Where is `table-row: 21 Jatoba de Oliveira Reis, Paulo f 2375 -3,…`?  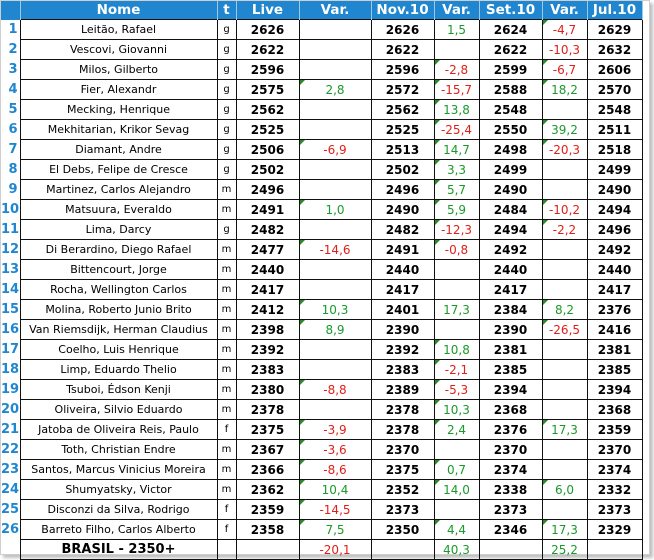 table-row: 21 Jatoba de Oliveira Reis, Paulo f 2375 -3,… is located at coordinates (322, 429).